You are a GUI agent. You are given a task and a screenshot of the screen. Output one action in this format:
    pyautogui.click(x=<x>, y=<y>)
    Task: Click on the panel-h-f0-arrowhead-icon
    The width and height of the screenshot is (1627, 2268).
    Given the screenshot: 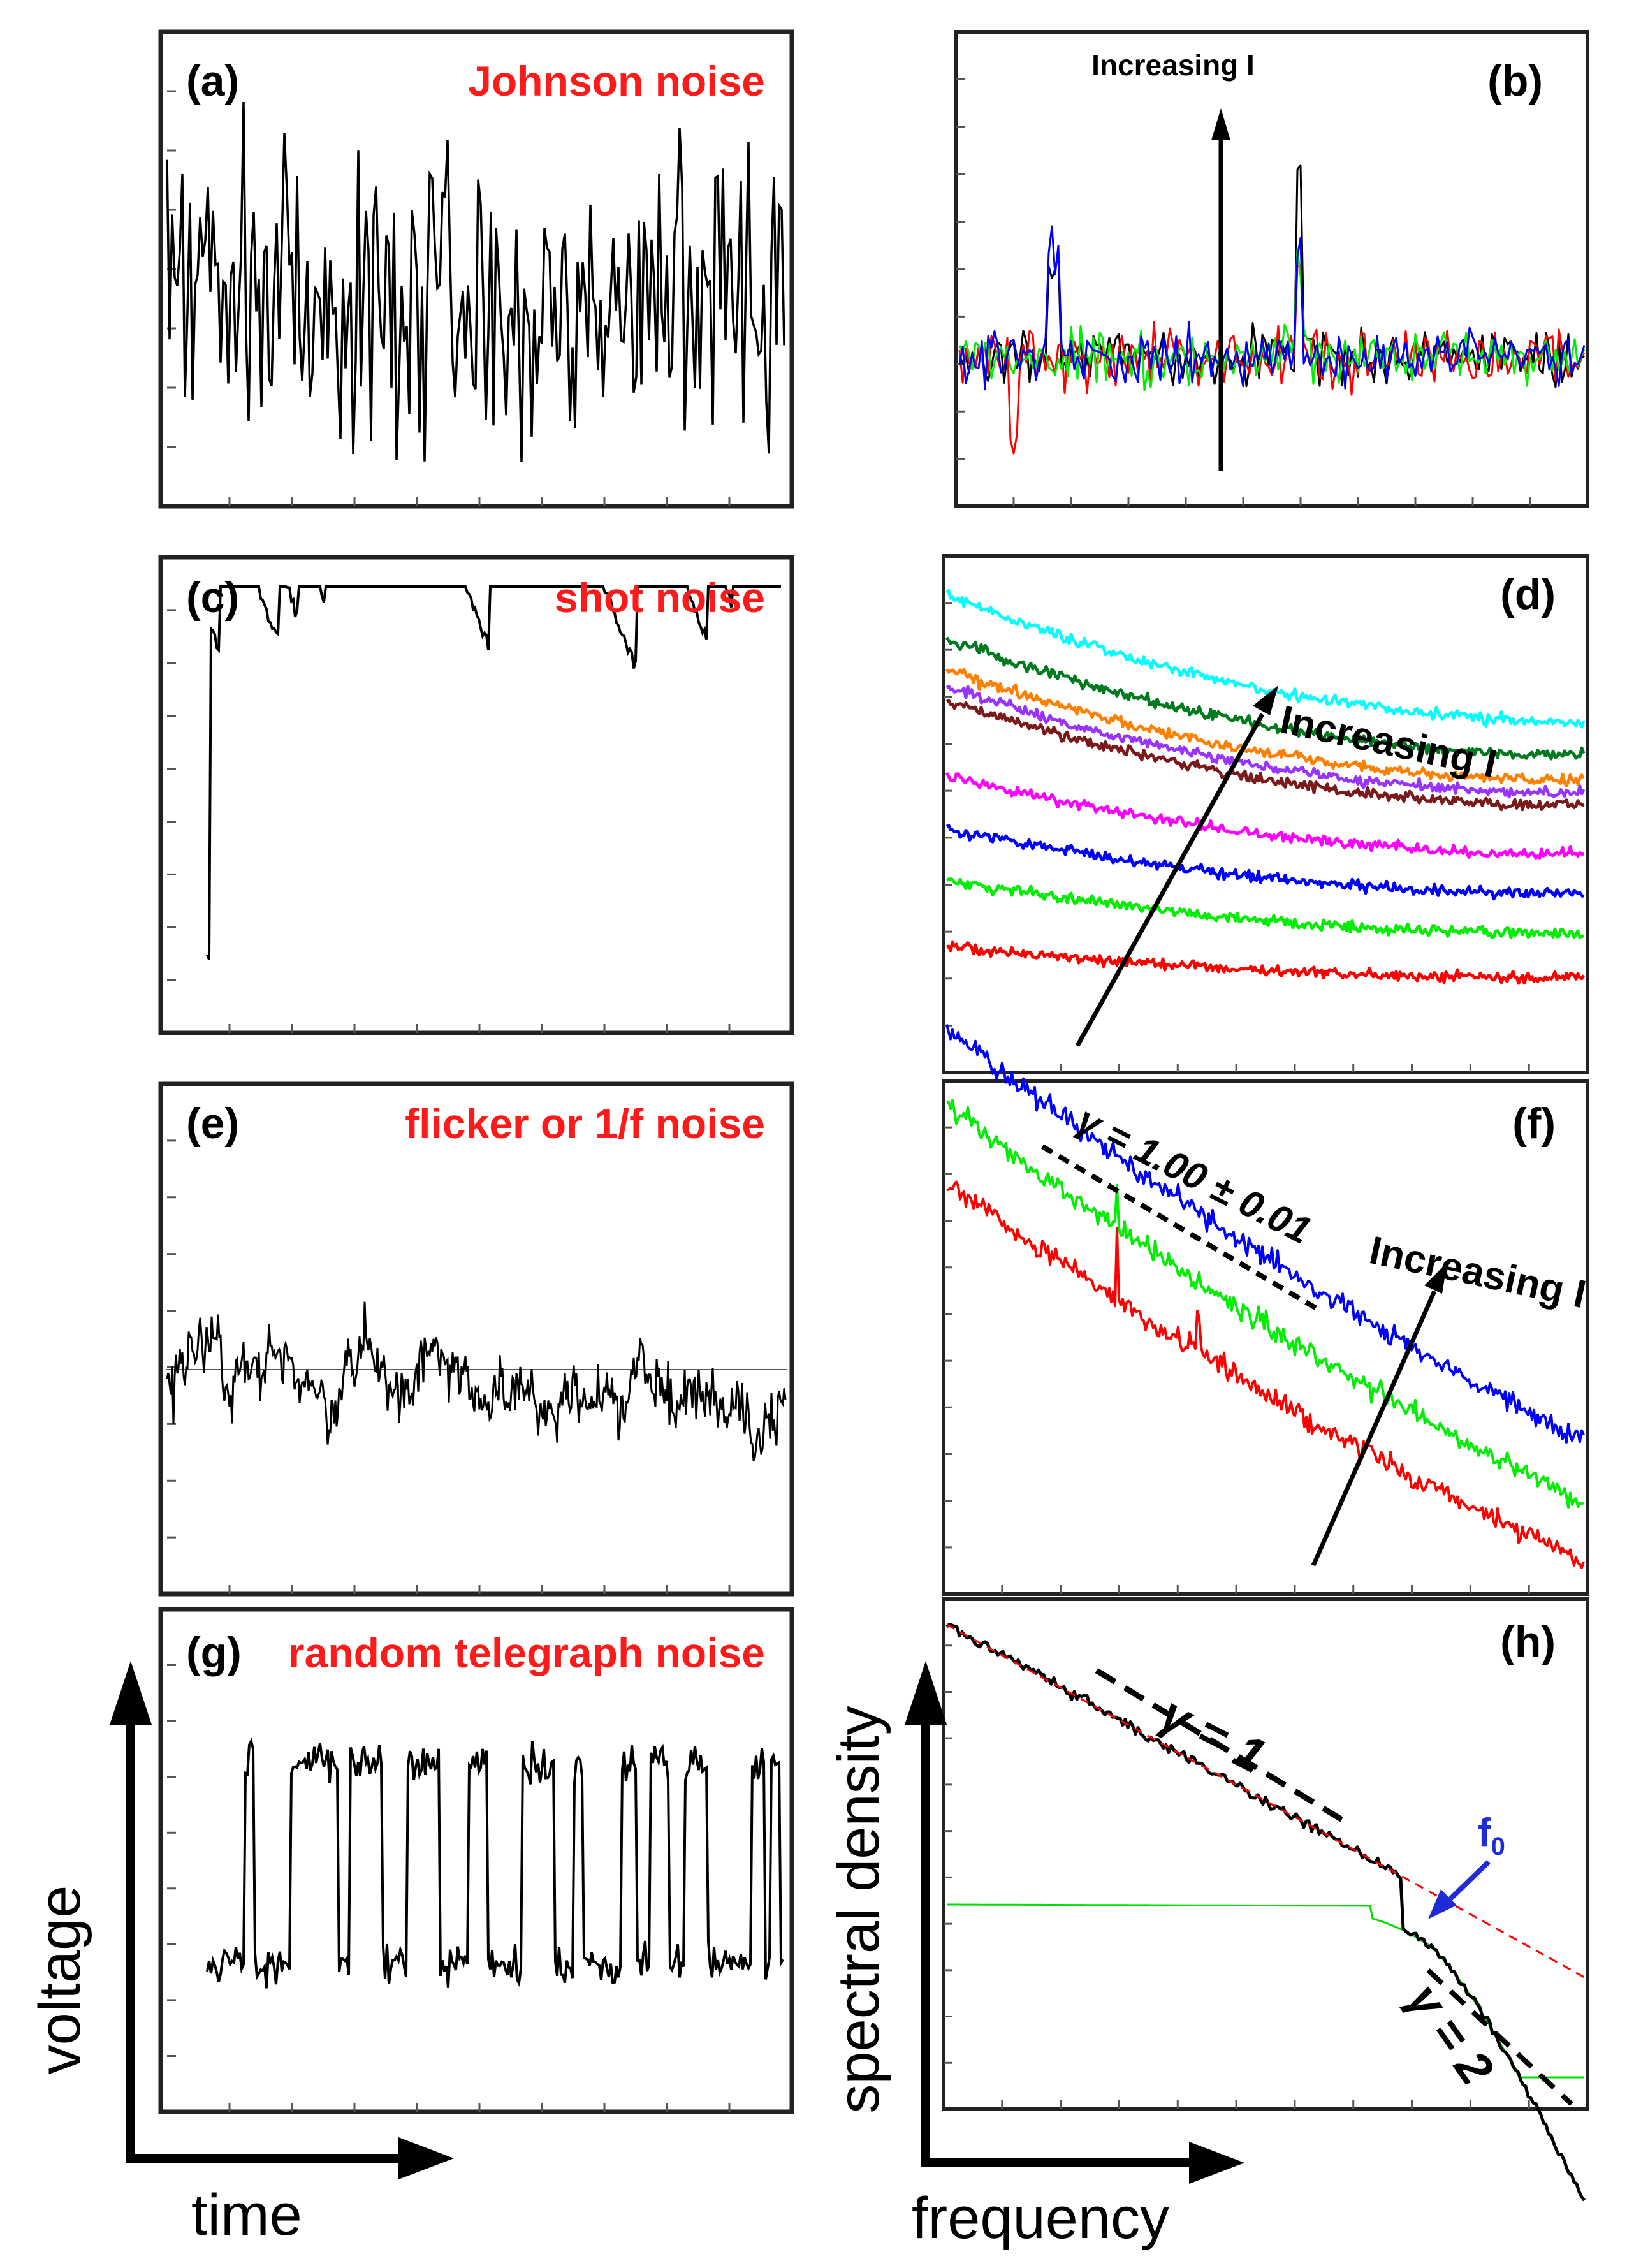 What is the action you would take?
    pyautogui.click(x=1442, y=1904)
    